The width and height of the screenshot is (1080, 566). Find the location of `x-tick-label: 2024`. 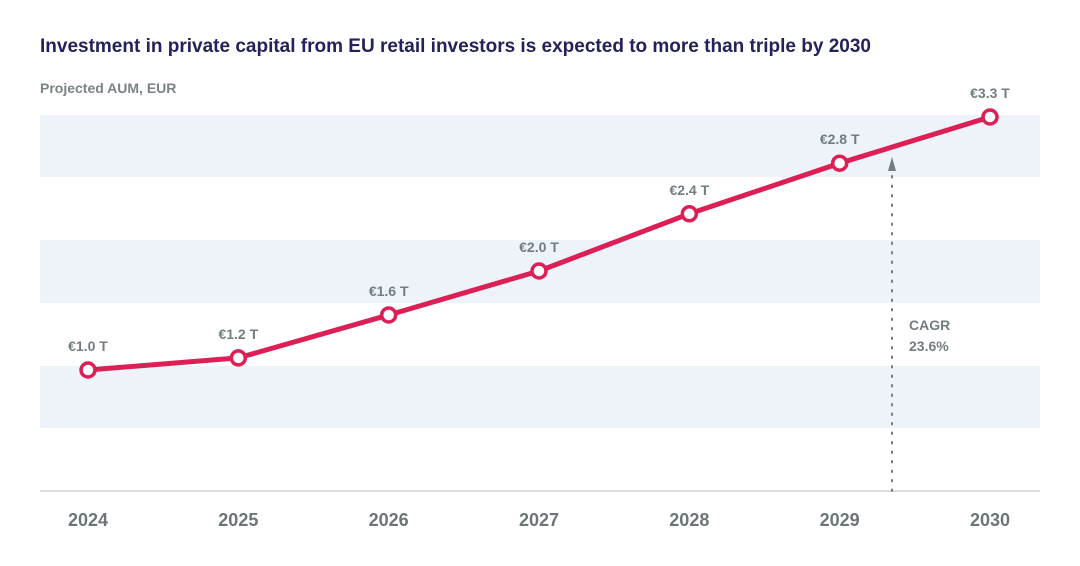

x-tick-label: 2024 is located at coordinates (88, 520).